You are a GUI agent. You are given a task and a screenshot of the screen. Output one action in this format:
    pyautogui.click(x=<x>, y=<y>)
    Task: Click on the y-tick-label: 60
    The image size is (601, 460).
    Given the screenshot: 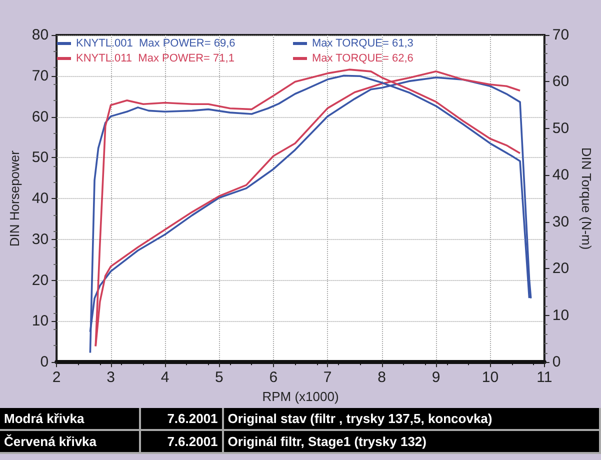 What is the action you would take?
    pyautogui.click(x=40, y=117)
    